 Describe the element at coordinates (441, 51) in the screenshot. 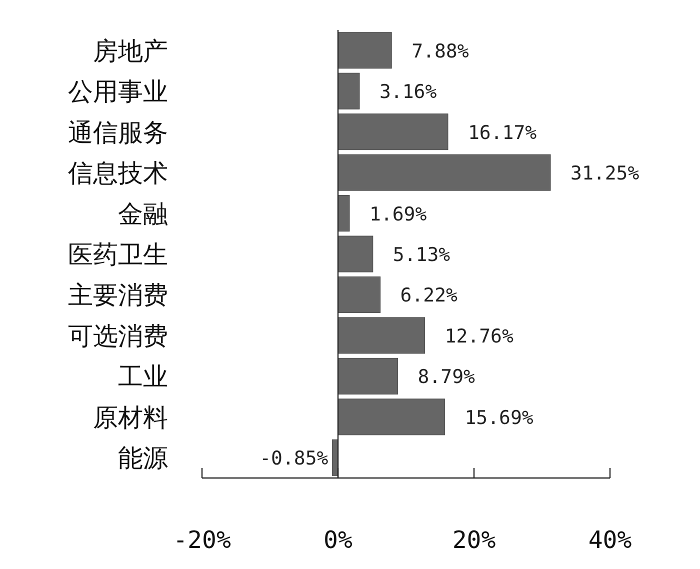

I see `data-label: 7.88%` at that location.